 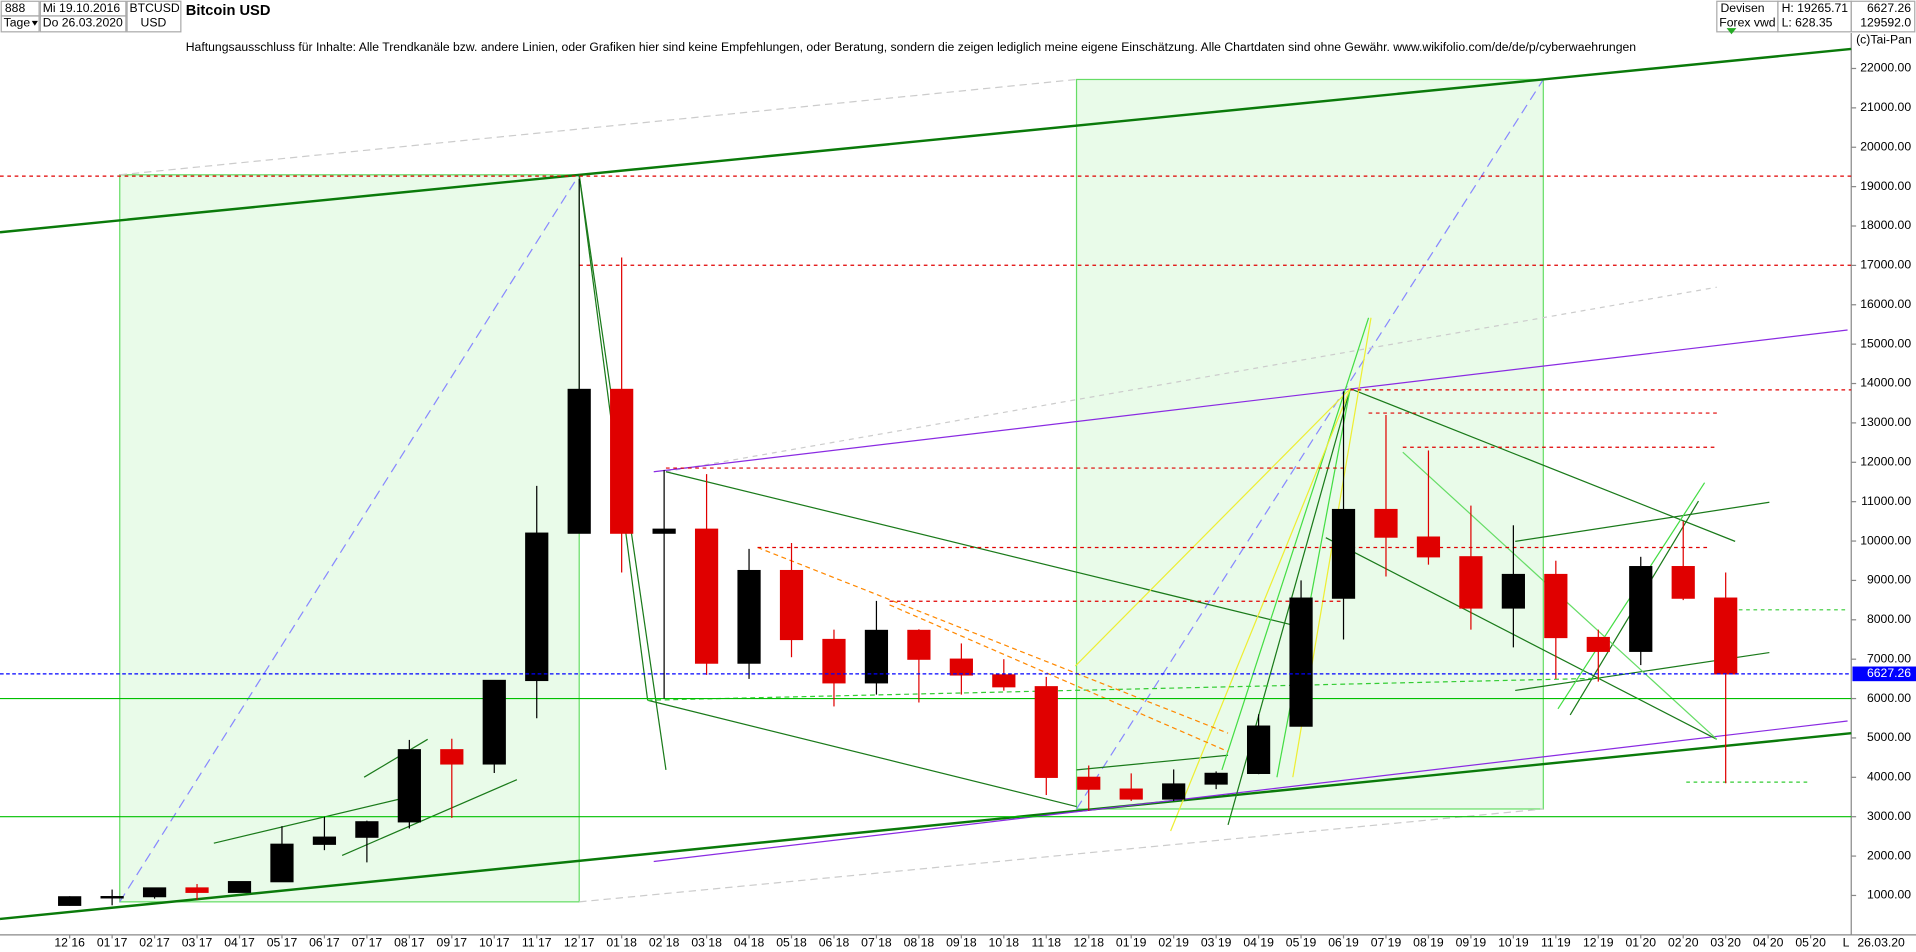 I want to click on x-tick-label: 03 17, so click(x=197, y=943).